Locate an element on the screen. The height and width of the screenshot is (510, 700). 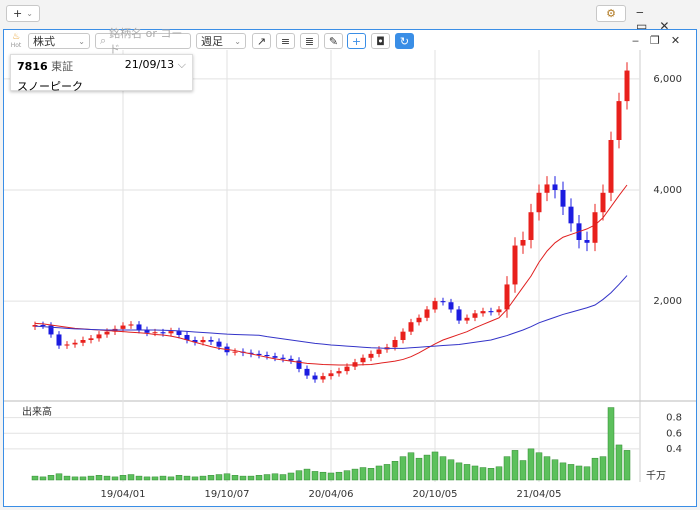
align-tool: ≡ is located at coordinates (285, 41).